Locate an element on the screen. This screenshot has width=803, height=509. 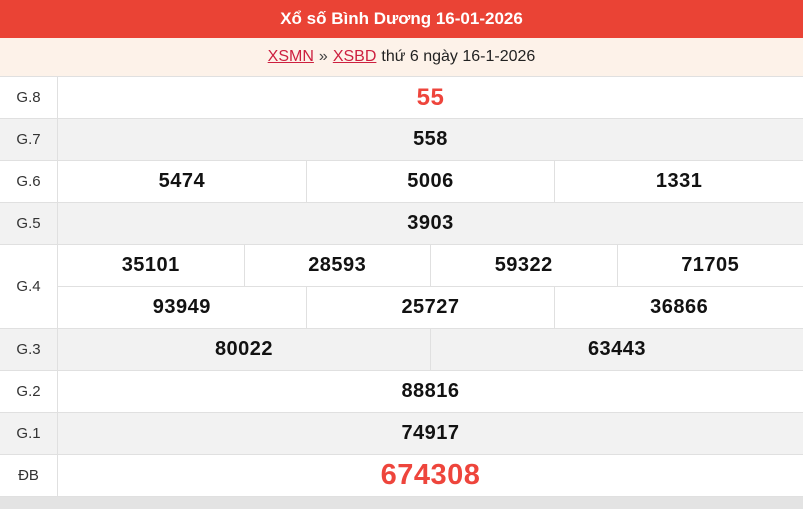
prize-number: 36866 is located at coordinates (678, 307).